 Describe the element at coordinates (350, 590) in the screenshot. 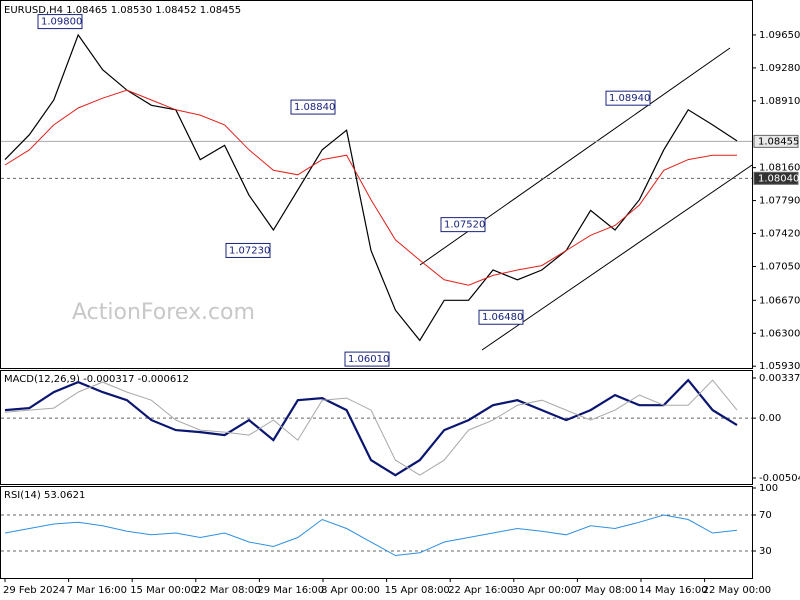

I see `x-tick-label: 8 Apr 00:00` at that location.